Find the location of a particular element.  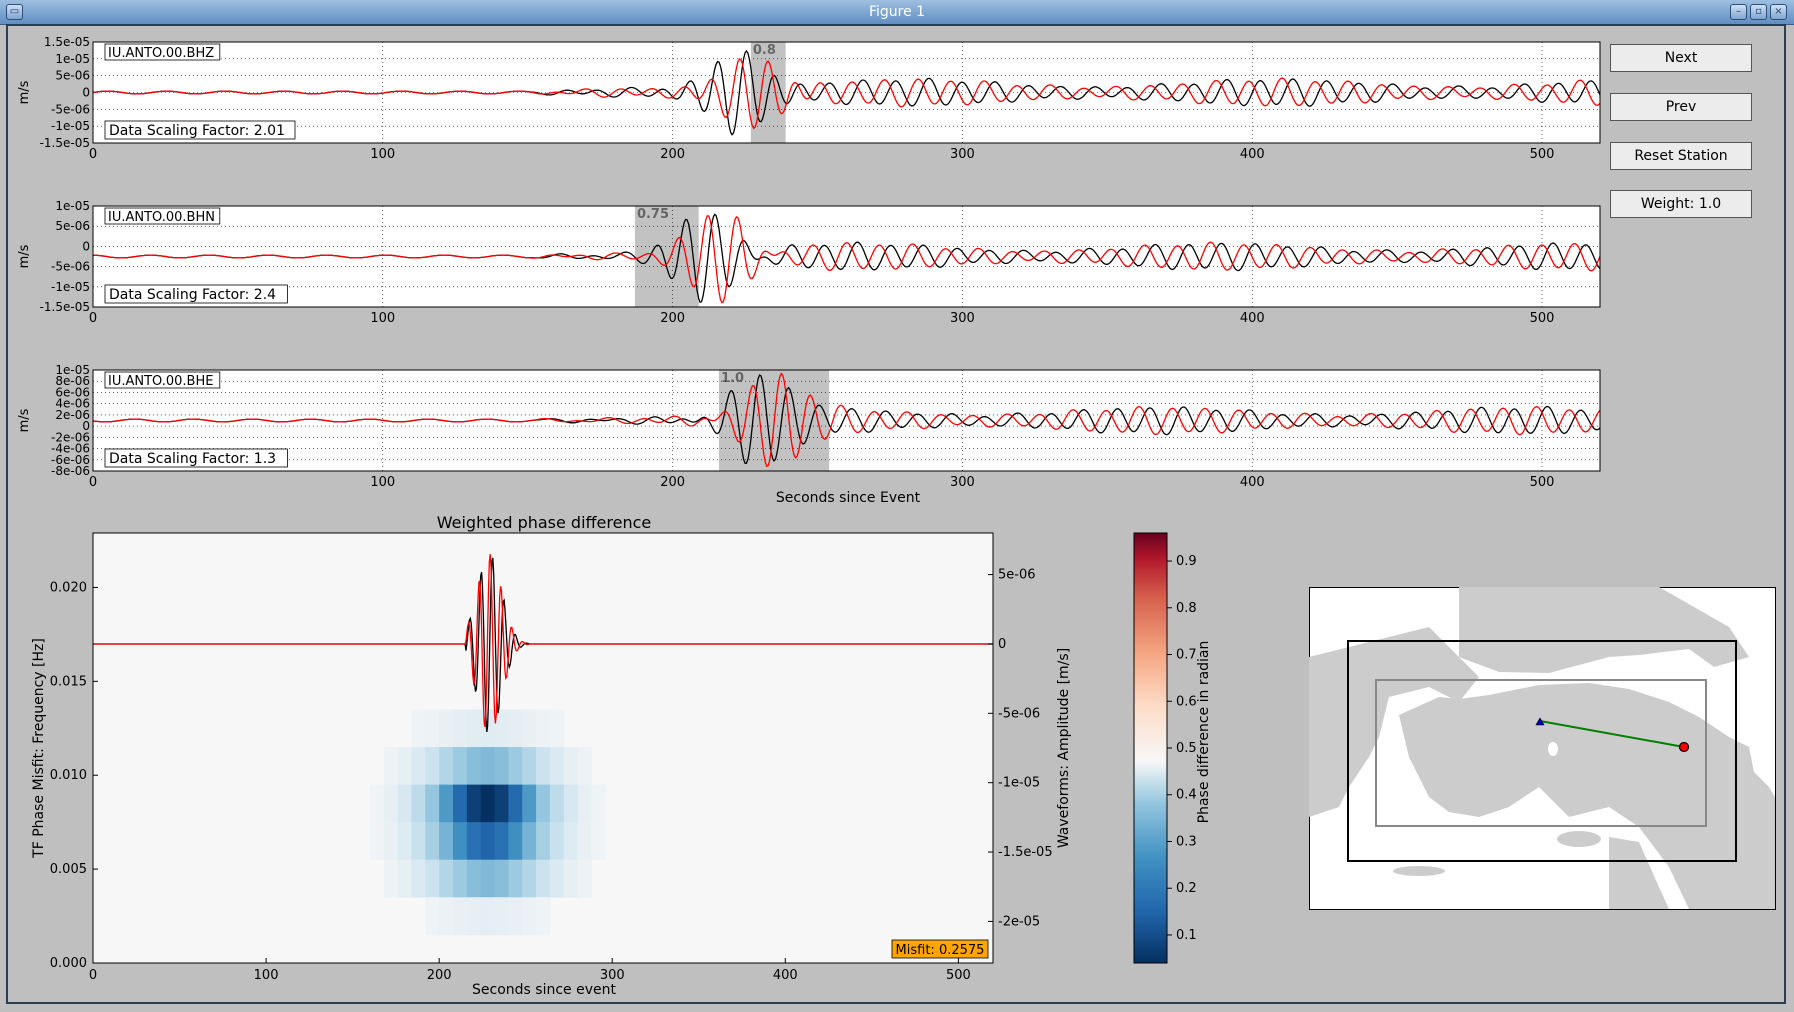

map-inner-region is located at coordinates (1541, 753).